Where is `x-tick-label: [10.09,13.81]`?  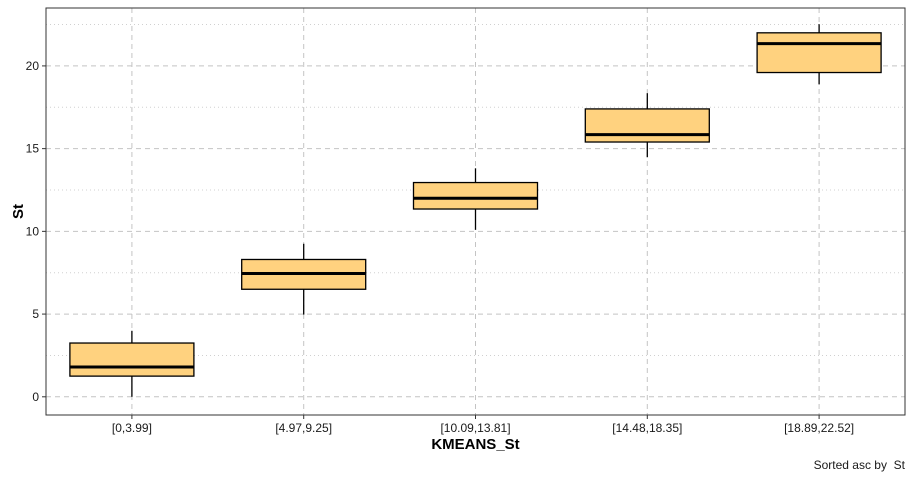 x-tick-label: [10.09,13.81] is located at coordinates (475, 428).